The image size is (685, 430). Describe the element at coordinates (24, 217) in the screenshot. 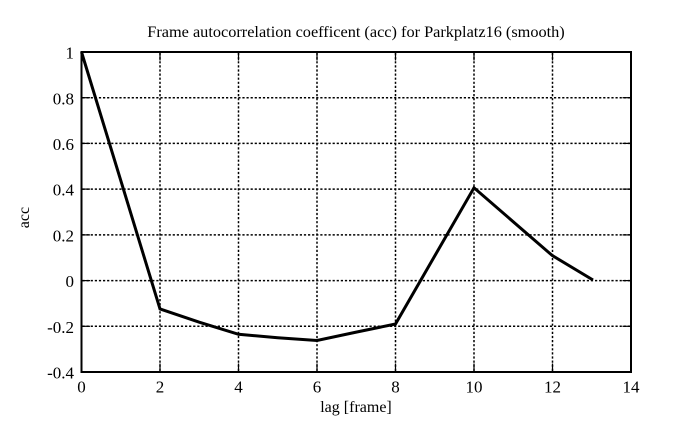

I see `svg-text: acc` at that location.